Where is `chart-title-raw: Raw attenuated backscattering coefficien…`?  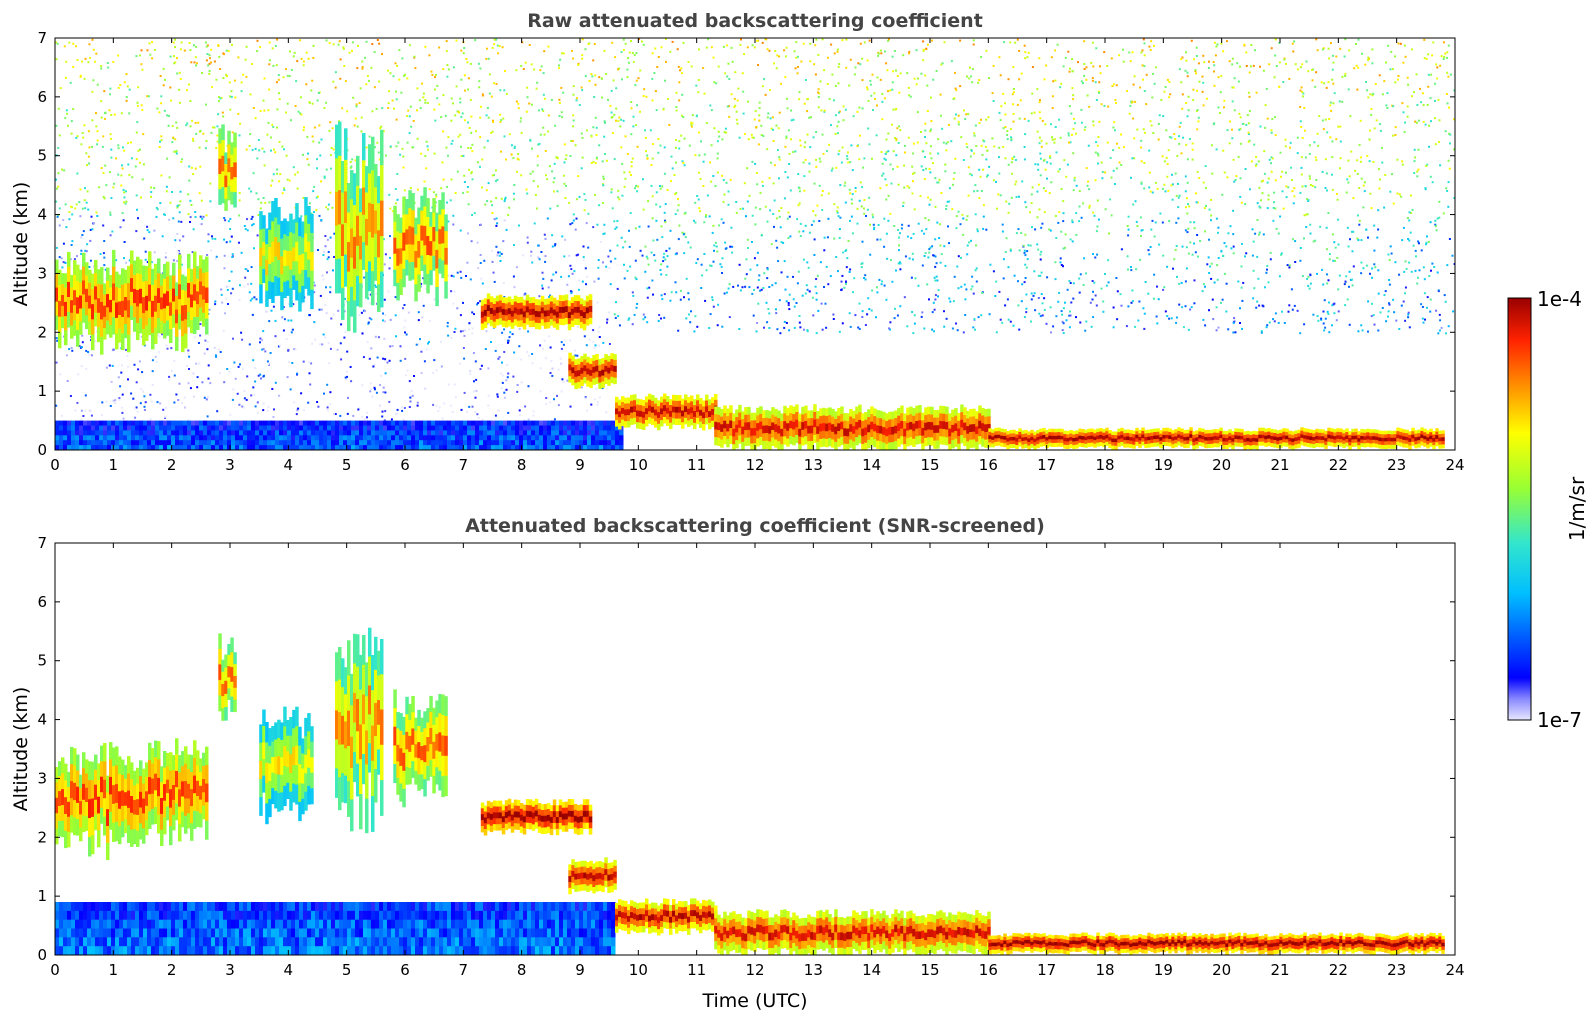
chart-title-raw: Raw attenuated backscattering coefficien… is located at coordinates (755, 21).